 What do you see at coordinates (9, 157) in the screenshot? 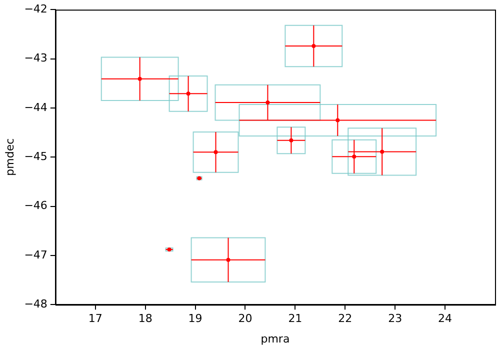
I see `y-axis-title: pmdec` at bounding box center [9, 157].